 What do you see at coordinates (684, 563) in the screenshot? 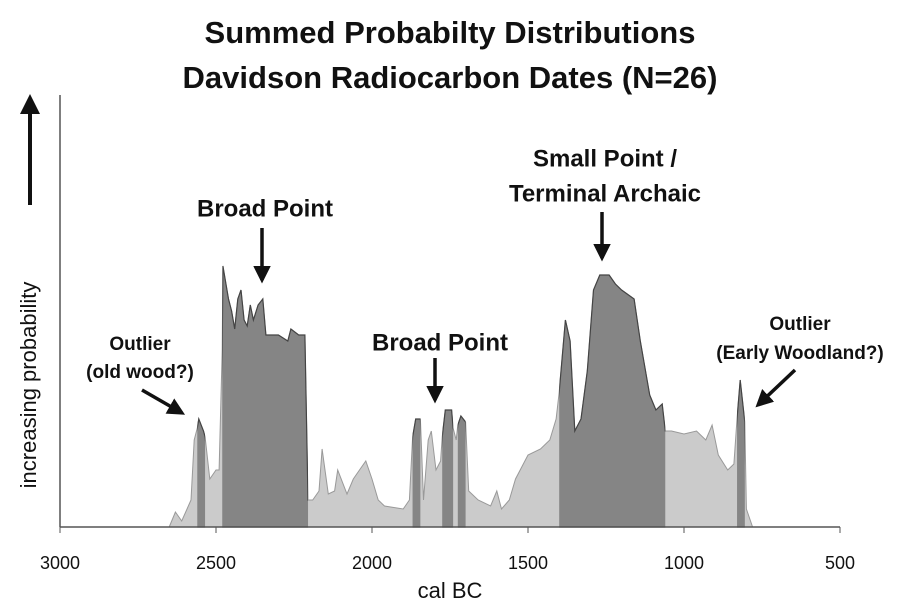
I see `x-tick-label: 1000` at bounding box center [684, 563].